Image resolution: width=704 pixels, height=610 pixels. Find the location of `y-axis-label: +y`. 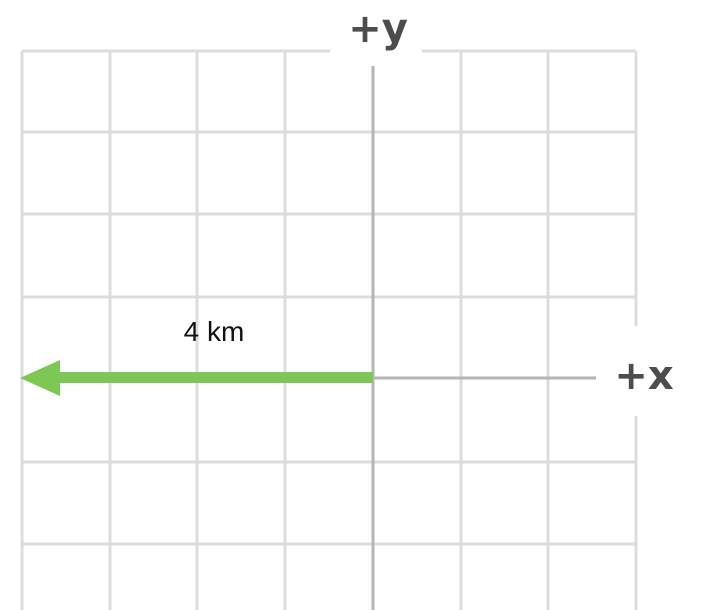

y-axis-label: +y is located at coordinates (378, 29).